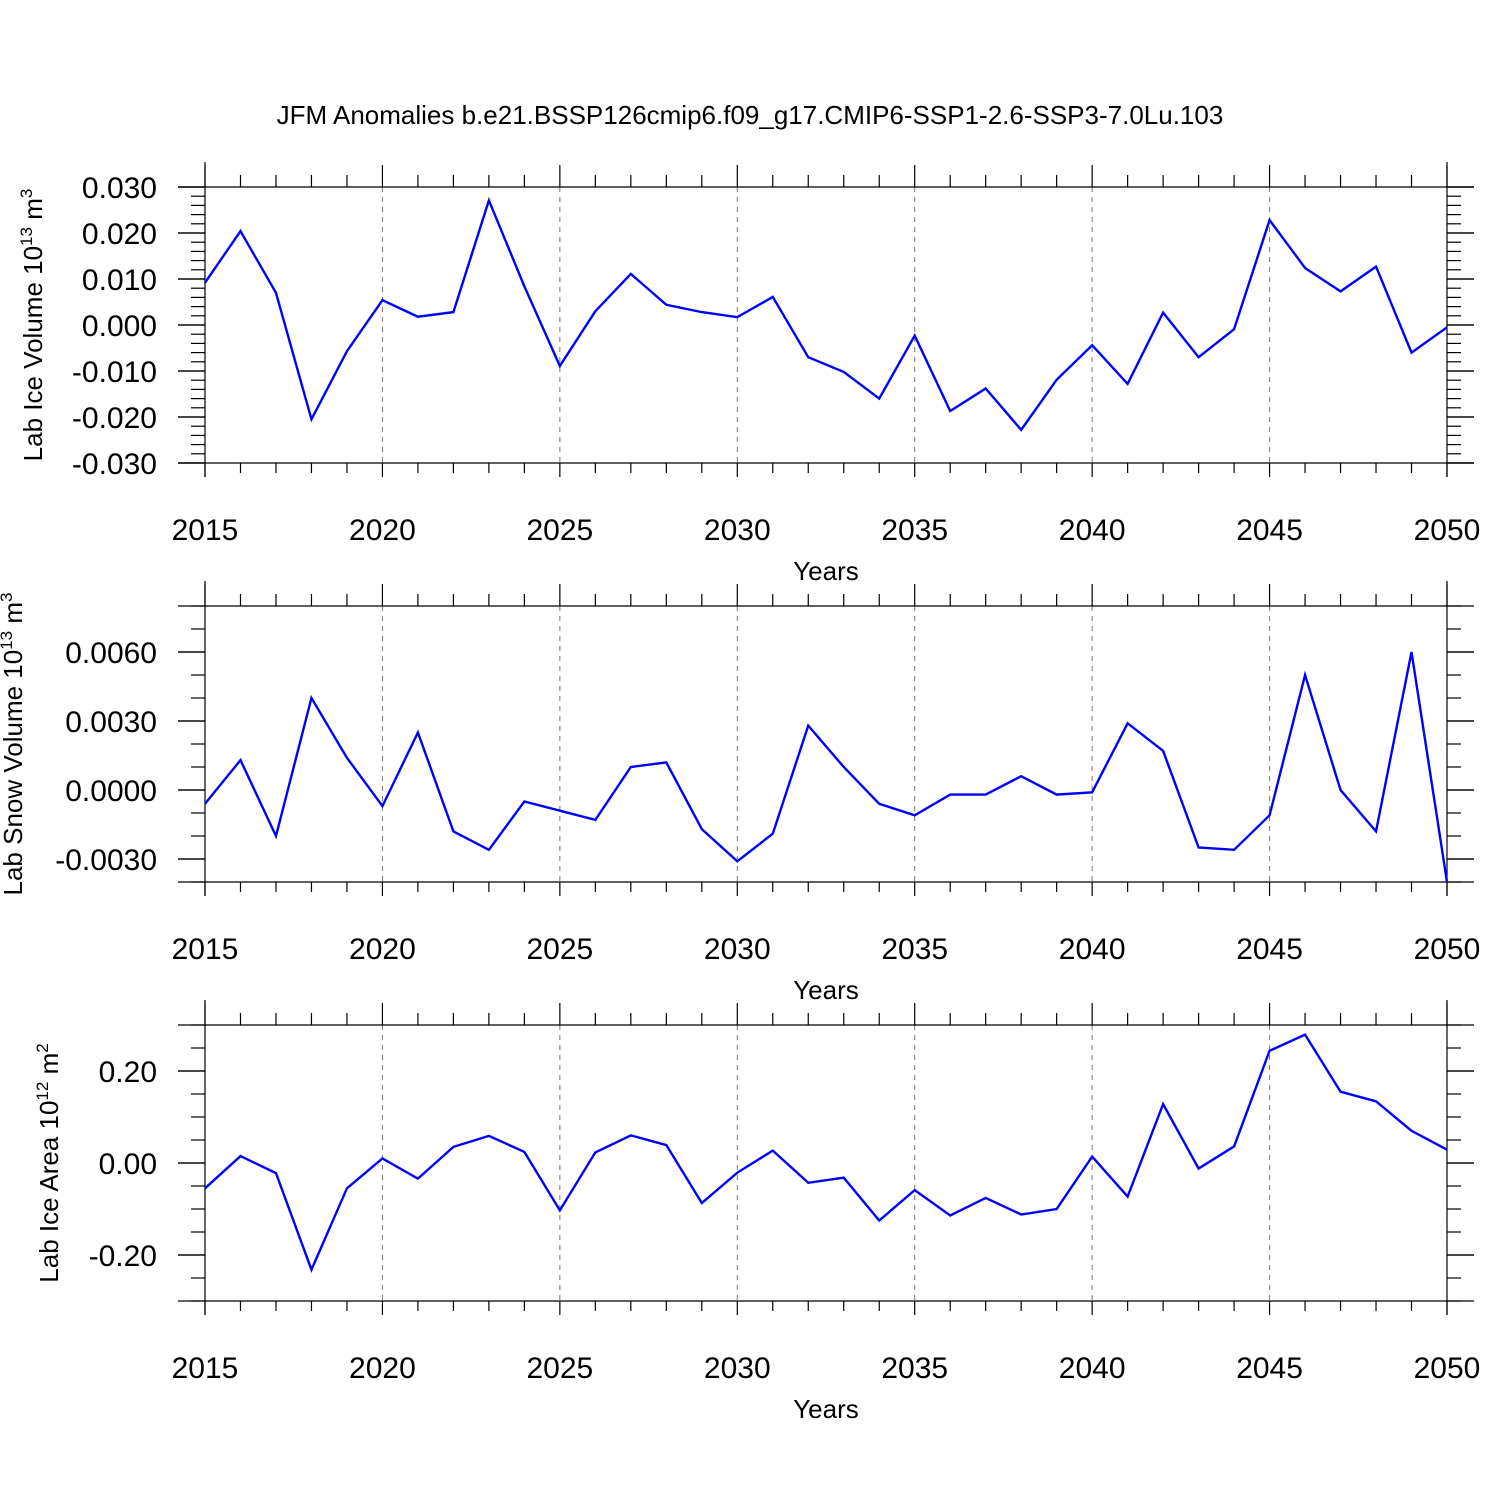  What do you see at coordinates (114, 464) in the screenshot?
I see `y-tick-label: -0.030` at bounding box center [114, 464].